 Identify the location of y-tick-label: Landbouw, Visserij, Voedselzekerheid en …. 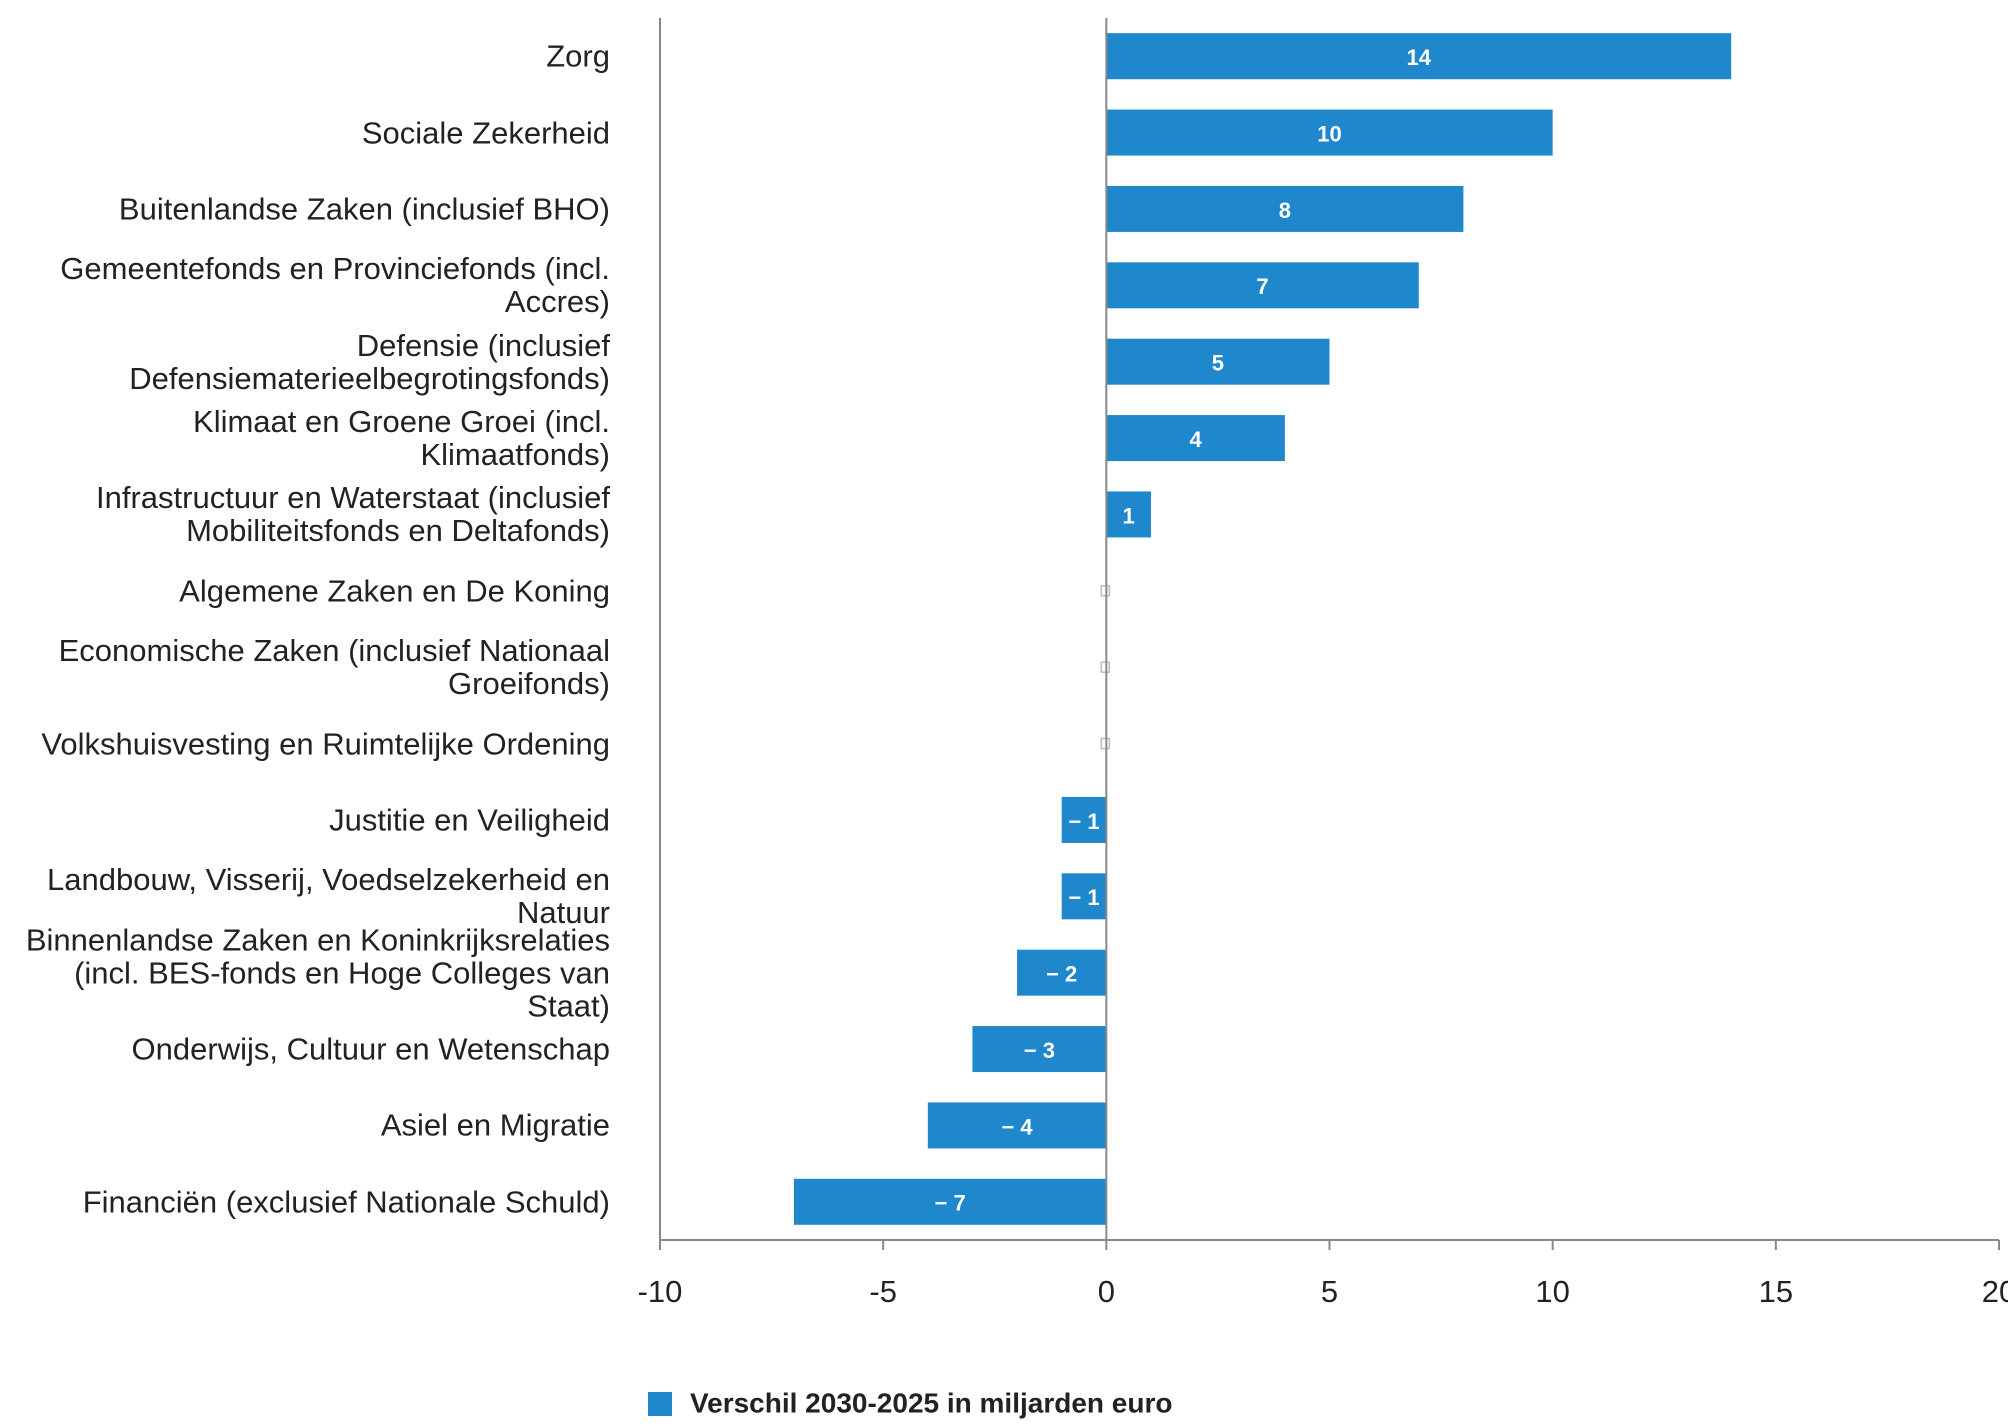
(328, 896).